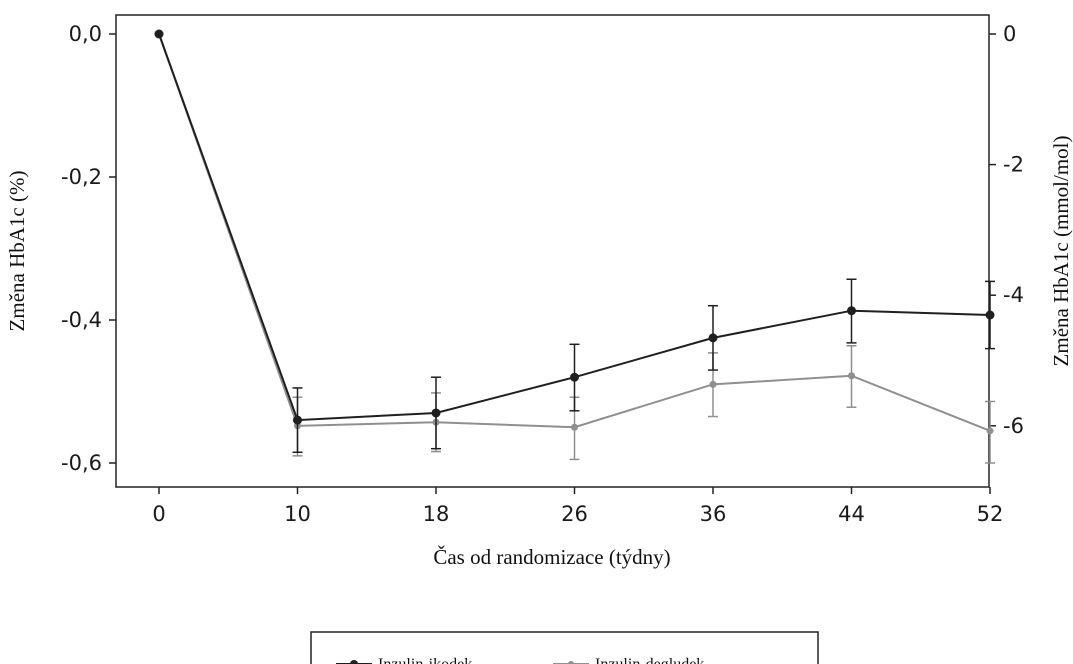  Describe the element at coordinates (851, 514) in the screenshot. I see `x-tick-label: 44` at that location.